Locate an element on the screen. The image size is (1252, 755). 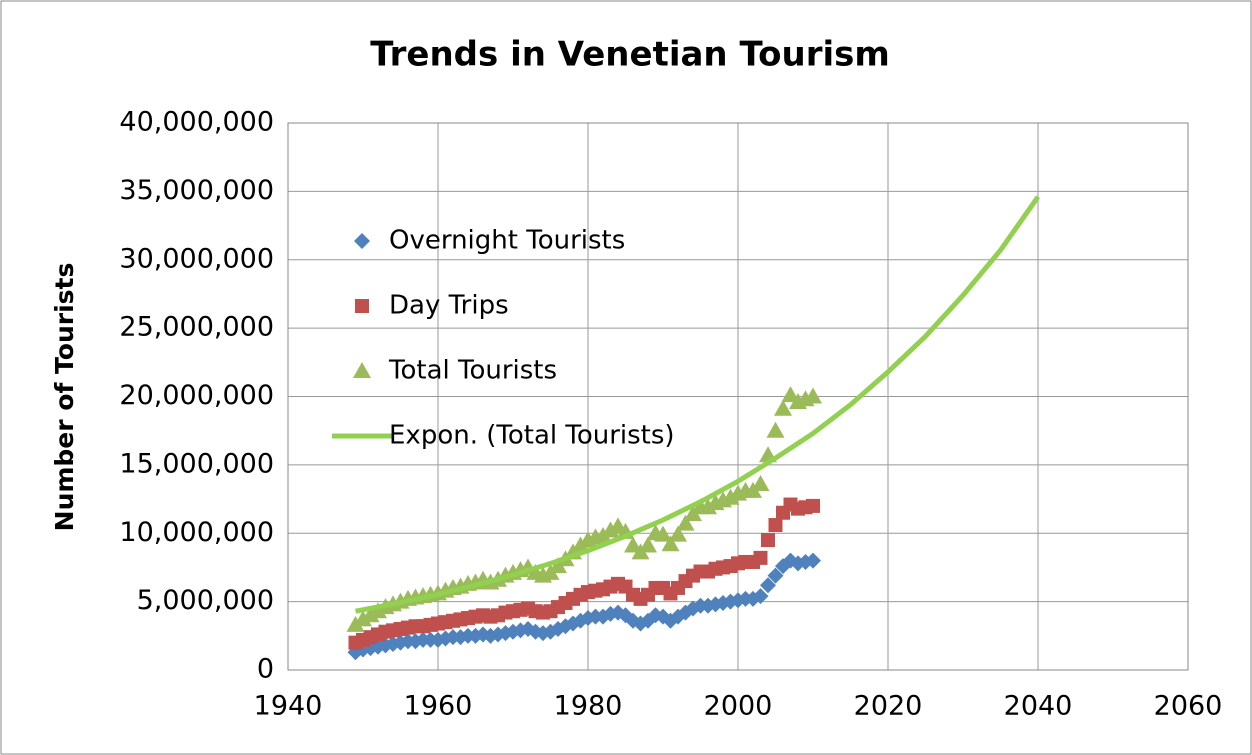
x-tick-label: 2020 is located at coordinates (888, 706).